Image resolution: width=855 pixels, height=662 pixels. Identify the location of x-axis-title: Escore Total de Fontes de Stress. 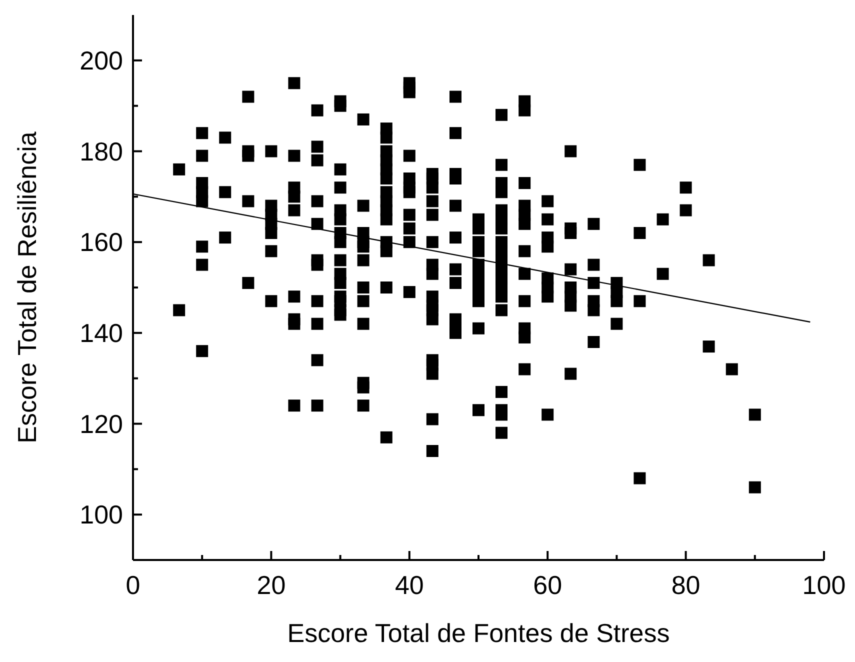
(478, 633).